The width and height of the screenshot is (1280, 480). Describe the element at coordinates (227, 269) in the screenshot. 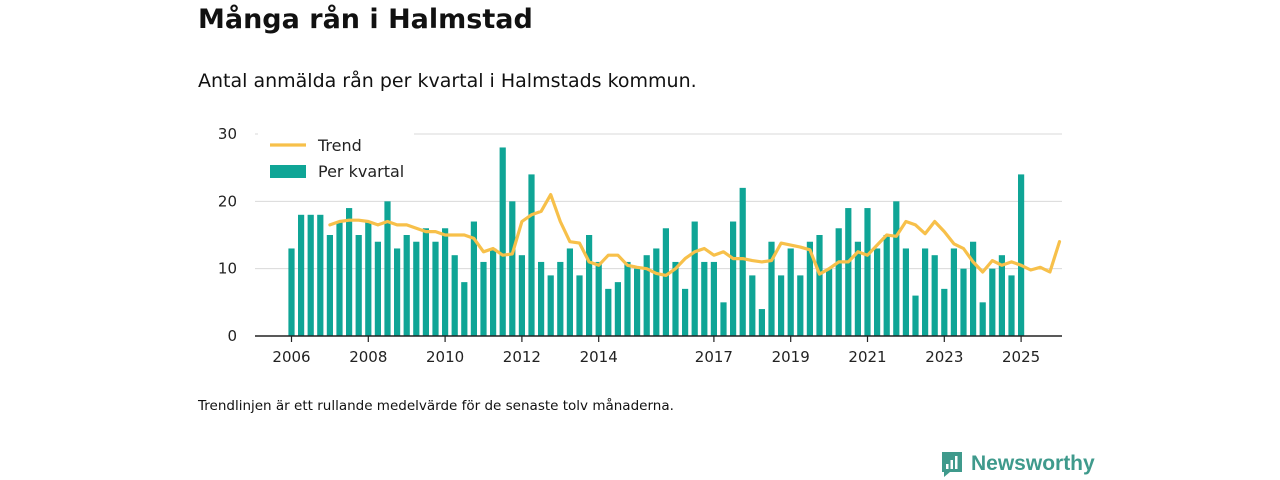

I see `y-tick-label: 10` at that location.